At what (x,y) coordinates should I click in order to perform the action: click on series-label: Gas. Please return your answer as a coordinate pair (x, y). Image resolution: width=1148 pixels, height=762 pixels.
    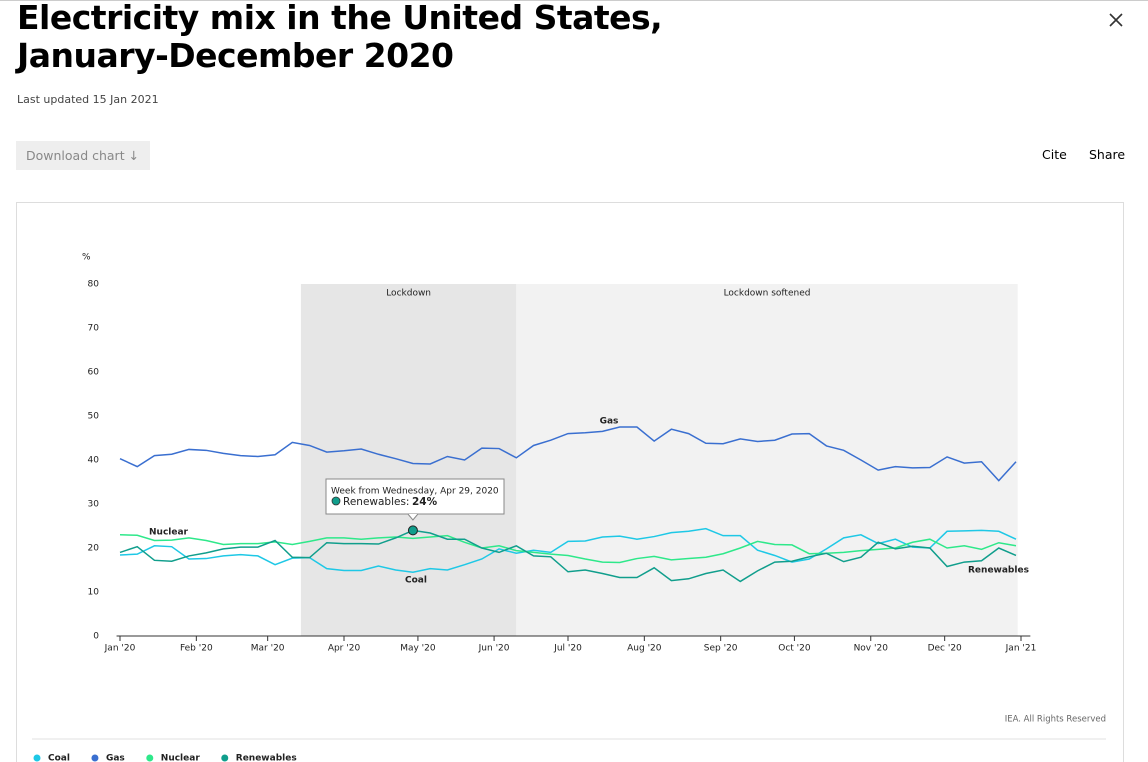
    Looking at the image, I should click on (609, 422).